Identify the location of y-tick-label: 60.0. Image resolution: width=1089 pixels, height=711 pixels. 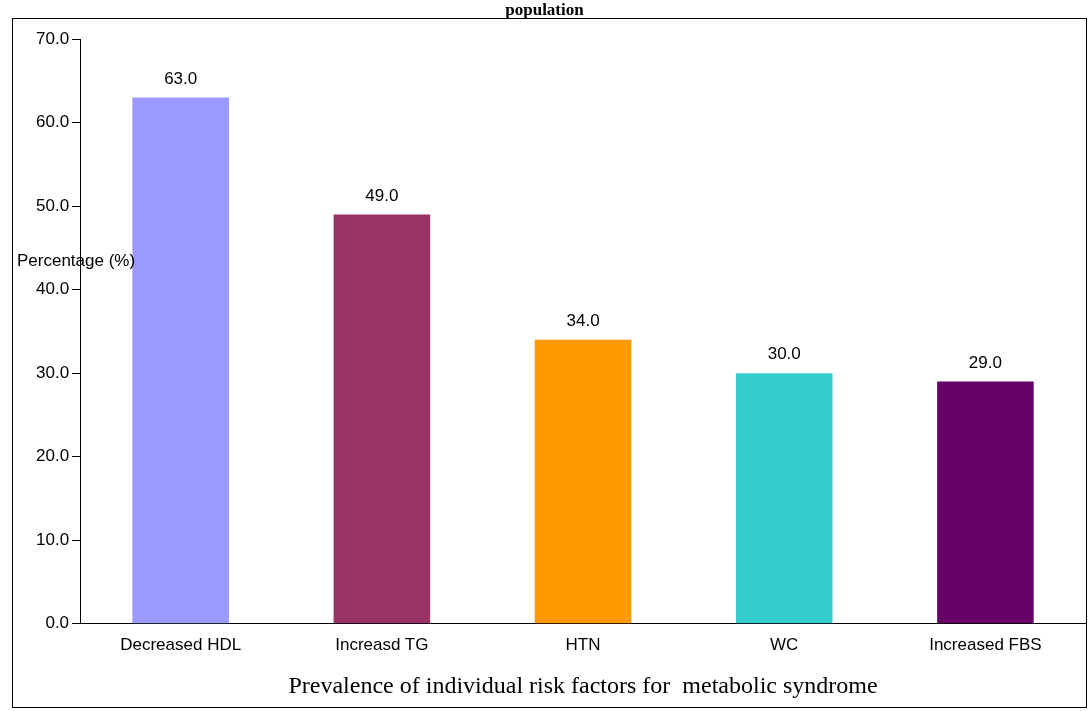
(52, 122).